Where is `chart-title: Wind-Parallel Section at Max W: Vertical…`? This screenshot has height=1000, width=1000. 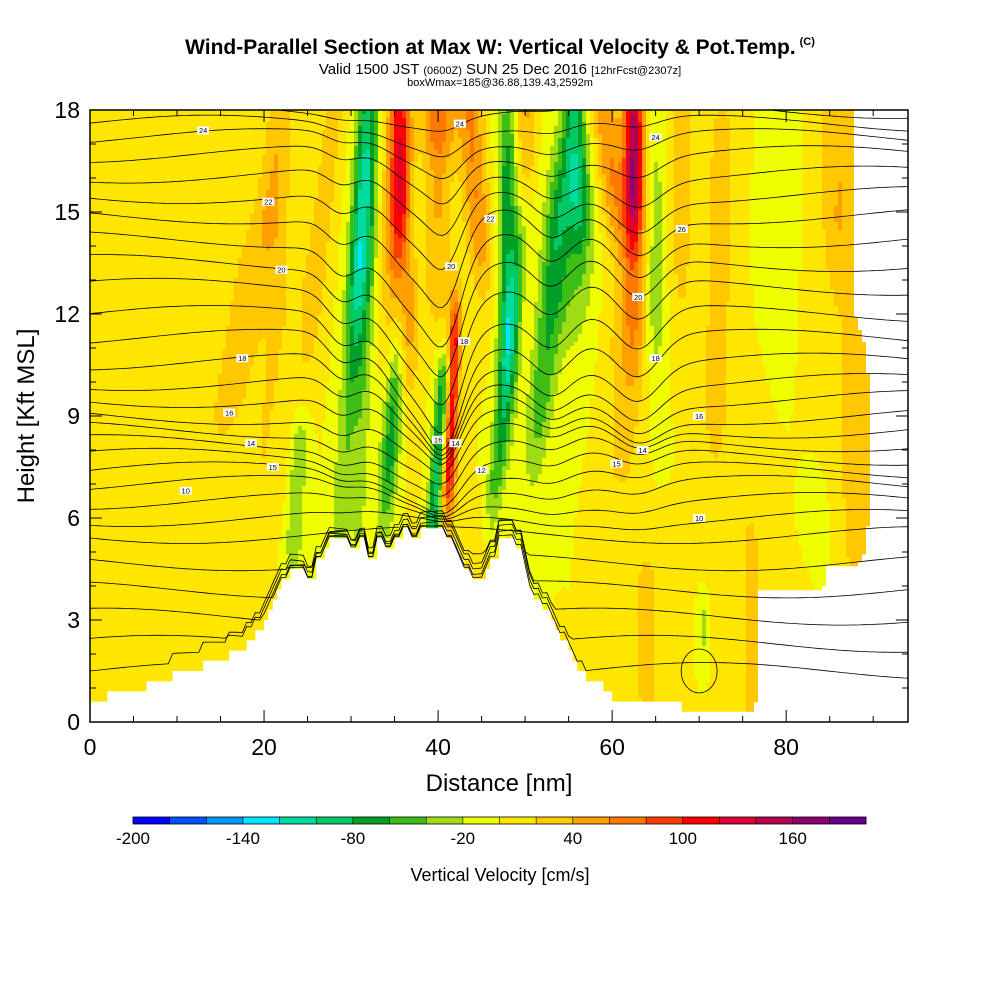 chart-title: Wind-Parallel Section at Max W: Vertical… is located at coordinates (500, 48).